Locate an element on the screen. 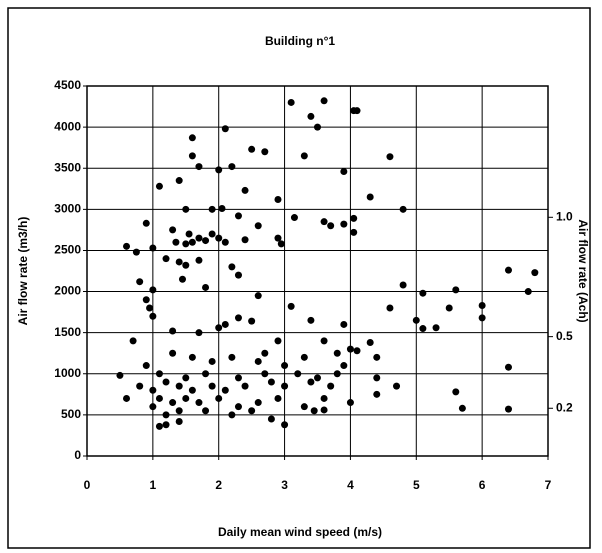 The height and width of the screenshot is (553, 602). y2-tick-label: 0.5 is located at coordinates (564, 336).